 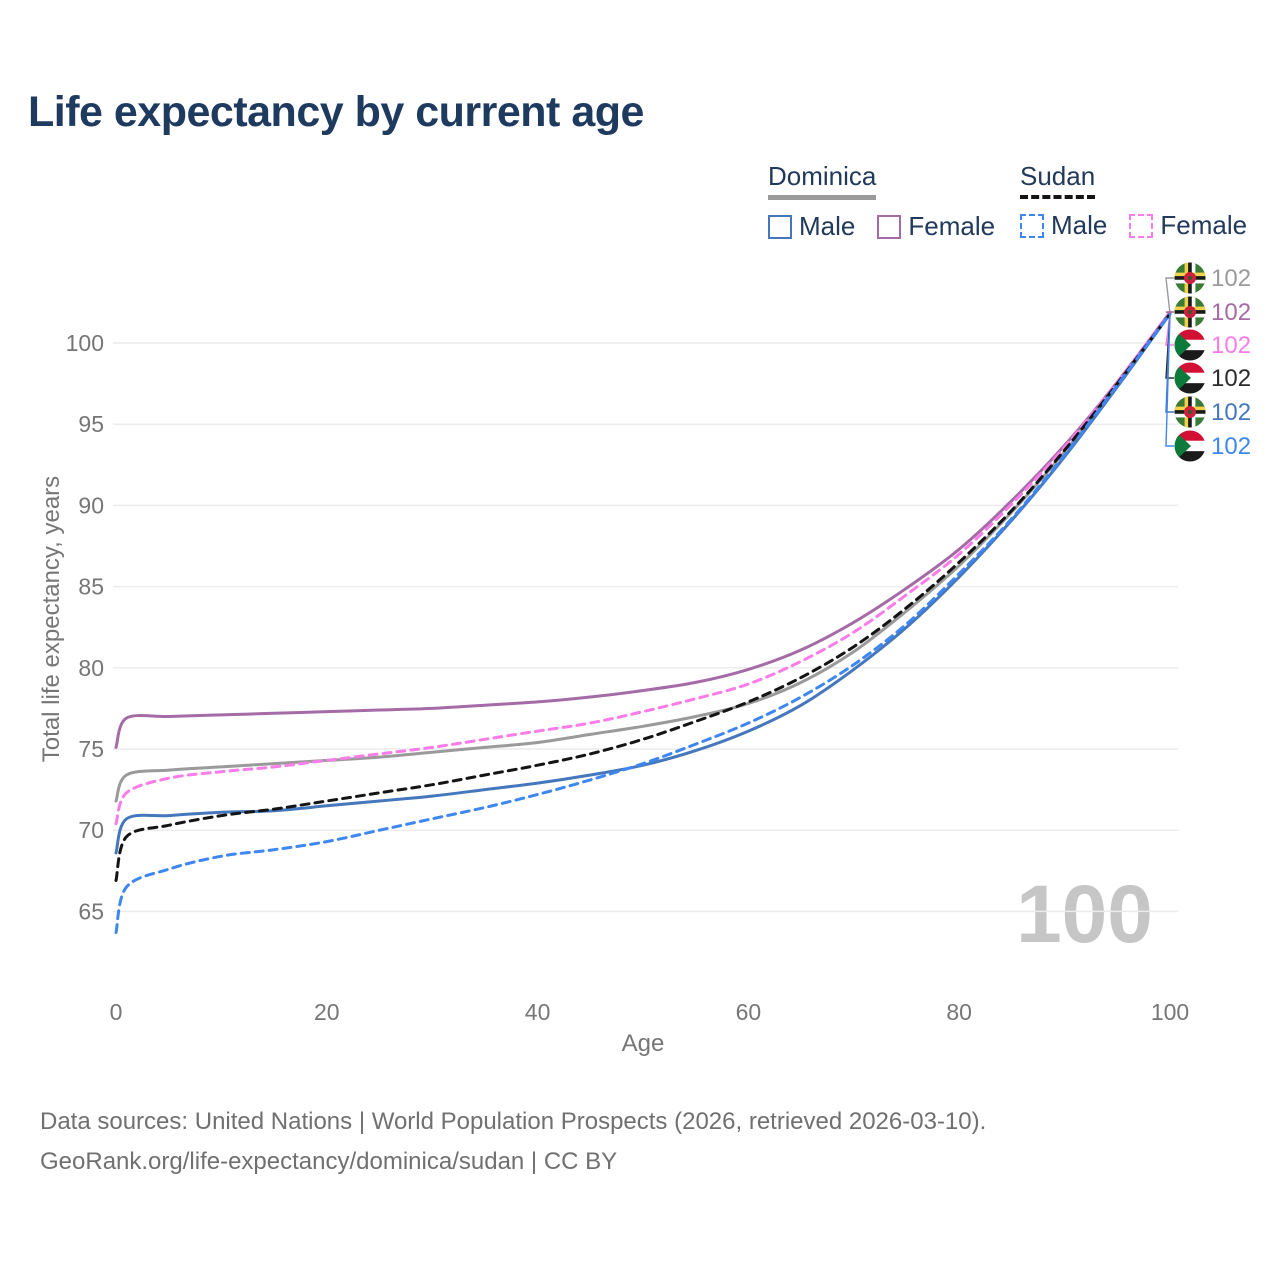 What do you see at coordinates (336, 112) in the screenshot?
I see `page-title: Life expectancy by current age` at bounding box center [336, 112].